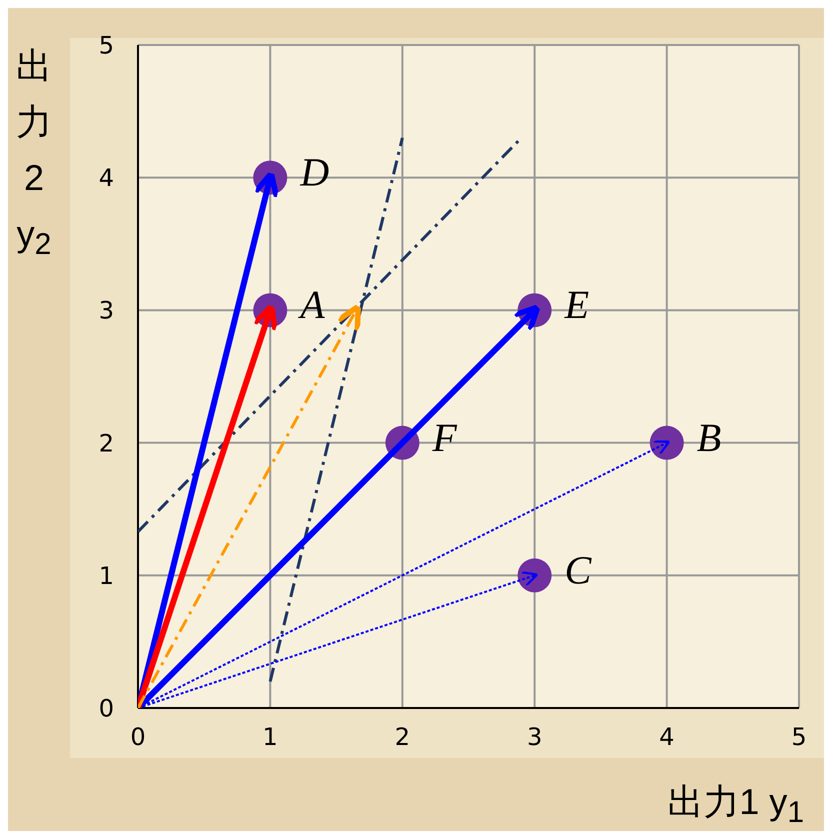  Describe the element at coordinates (578, 569) in the screenshot. I see `annotation: C` at that location.